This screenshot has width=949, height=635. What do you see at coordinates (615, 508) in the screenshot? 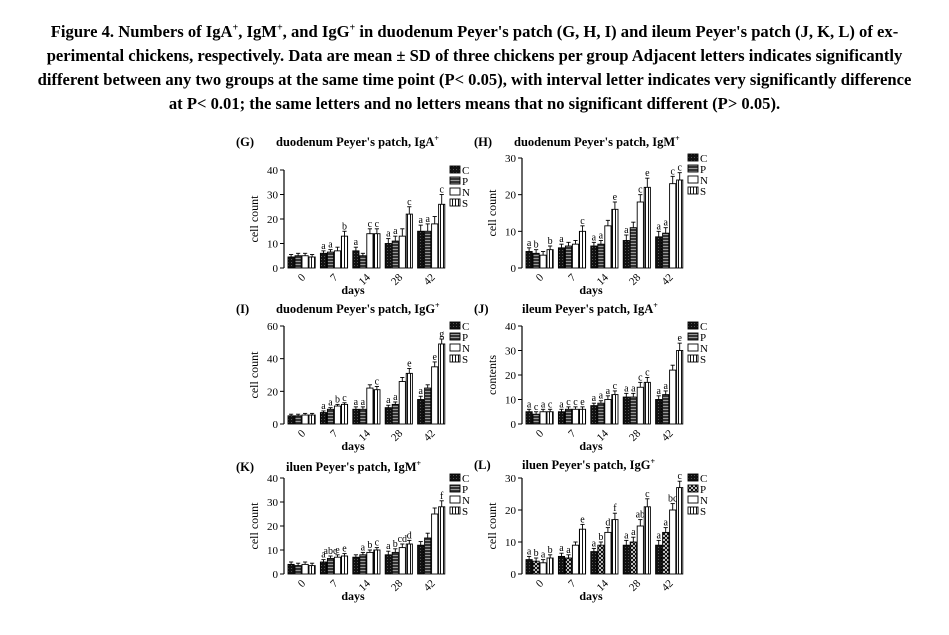
I see `significance-letter: f` at bounding box center [615, 508].